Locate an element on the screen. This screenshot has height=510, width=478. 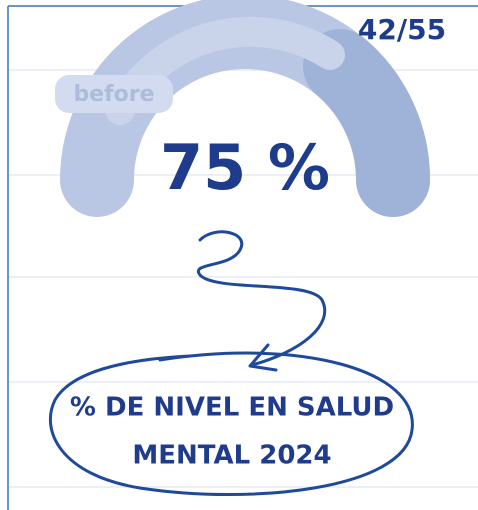
caption-line: MENTAL 2024 is located at coordinates (231, 456).